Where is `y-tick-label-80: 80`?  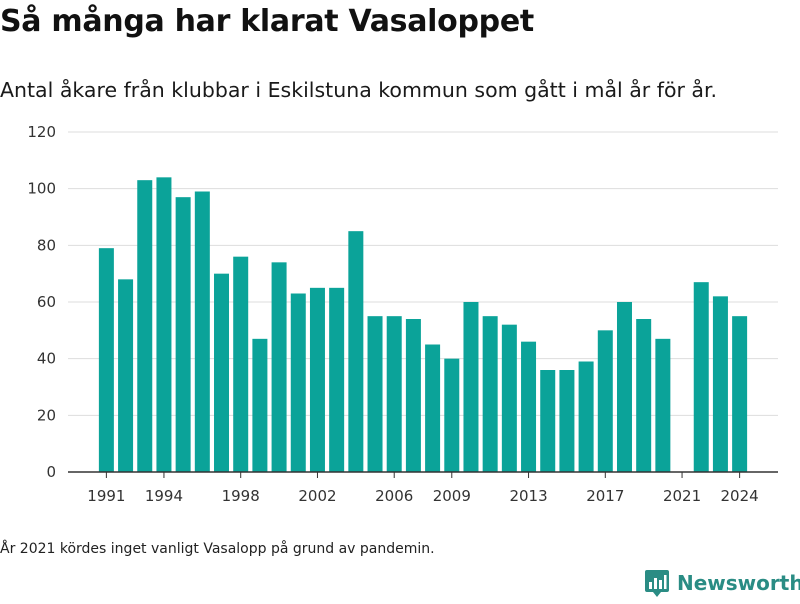
y-tick-label-80: 80 is located at coordinates (46, 245).